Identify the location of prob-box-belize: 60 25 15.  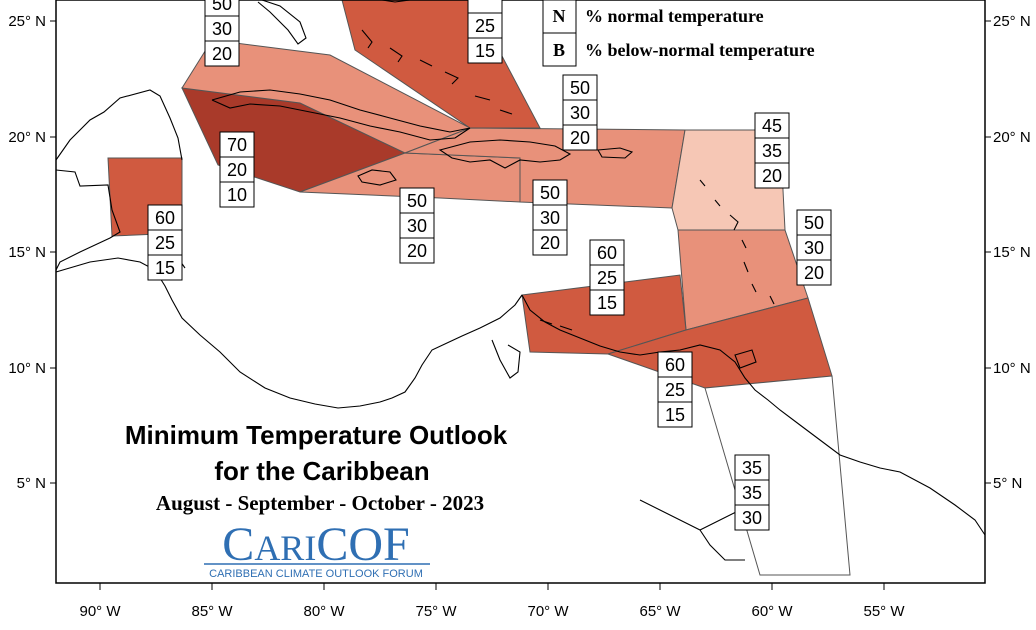
(165, 242).